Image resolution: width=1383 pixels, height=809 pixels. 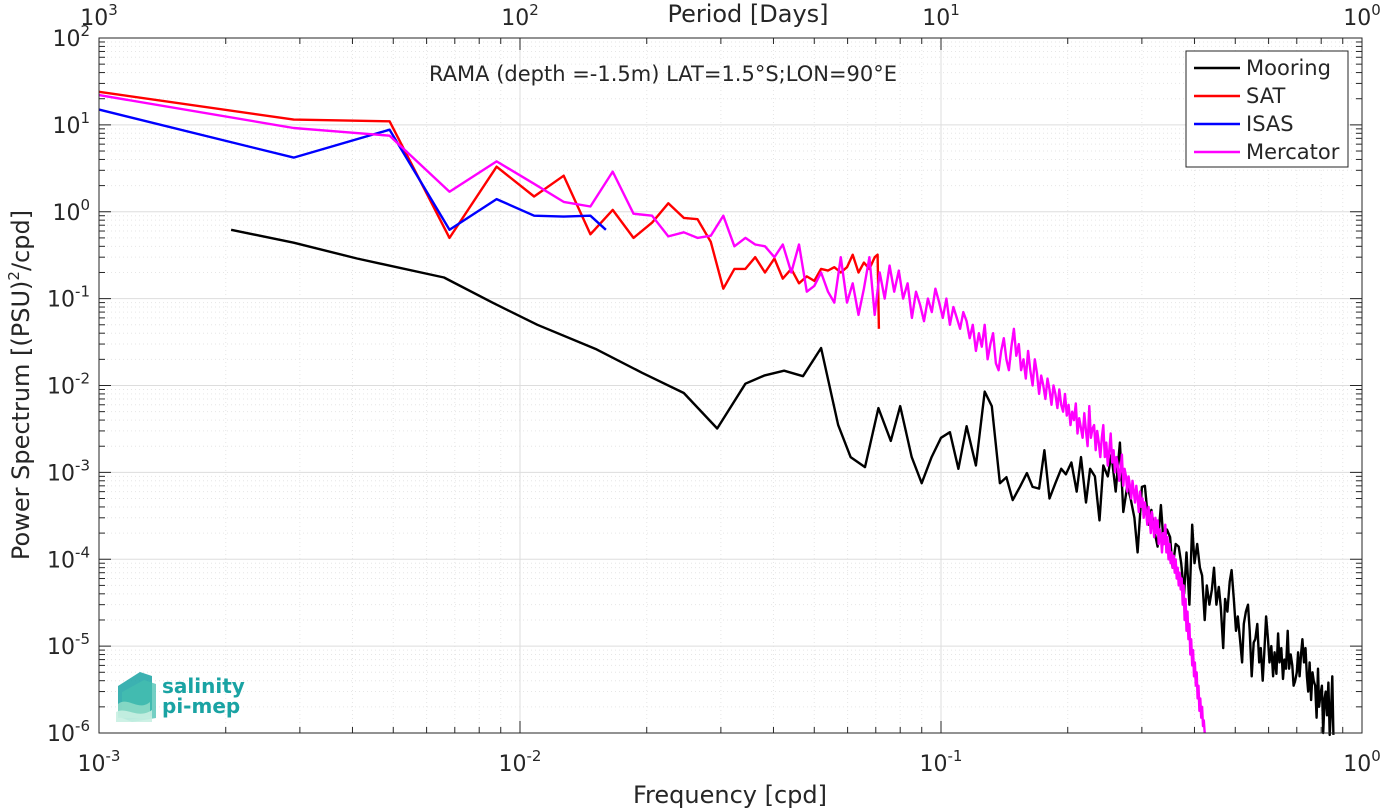 What do you see at coordinates (1265, 96) in the screenshot?
I see `legend-label-sat: SAT` at bounding box center [1265, 96].